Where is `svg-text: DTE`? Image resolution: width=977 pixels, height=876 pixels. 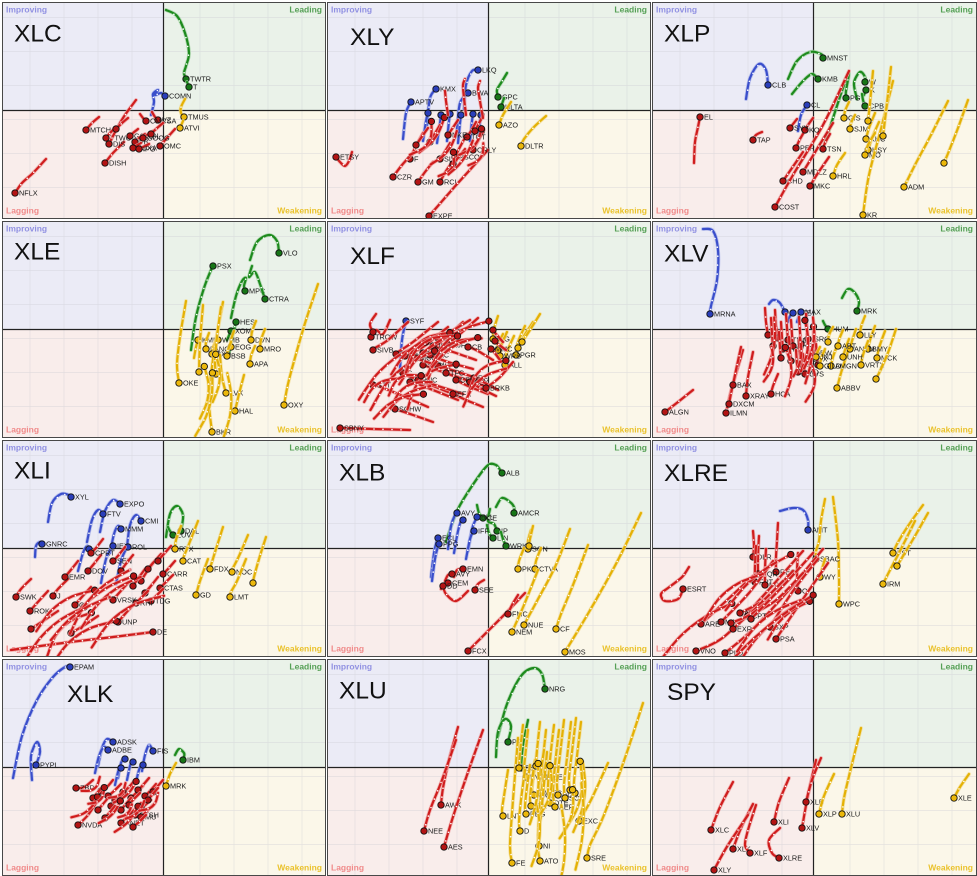 svg-text: DTE is located at coordinates (561, 803).